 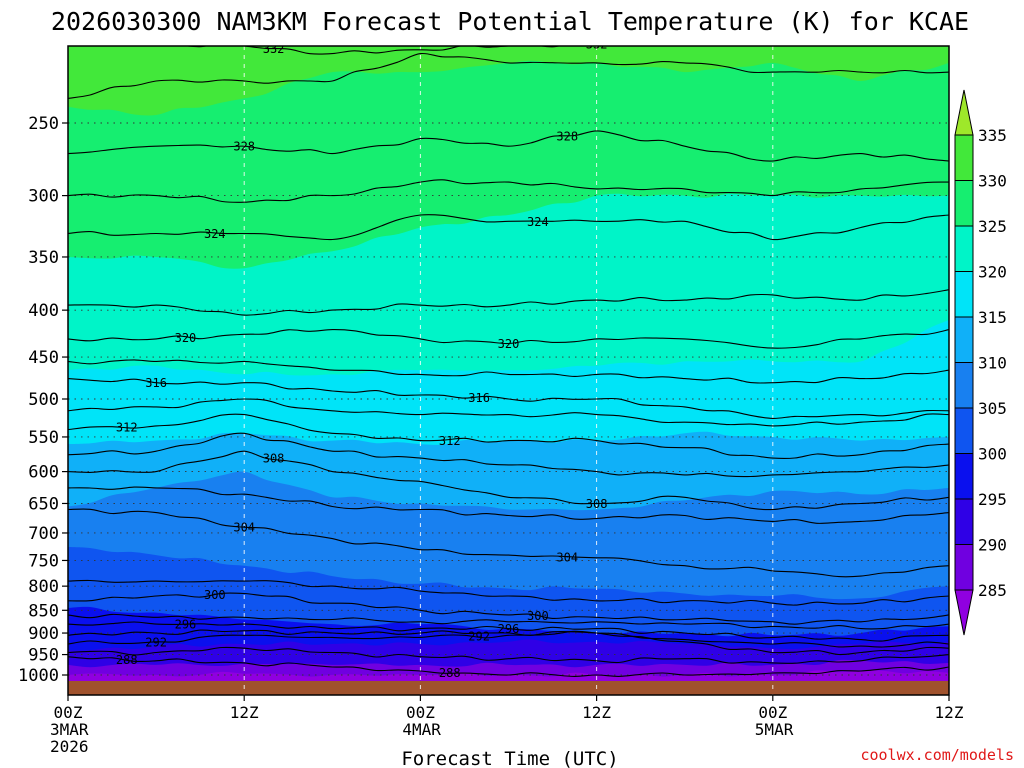 I want to click on colorbar-label: 310, so click(x=992, y=363).